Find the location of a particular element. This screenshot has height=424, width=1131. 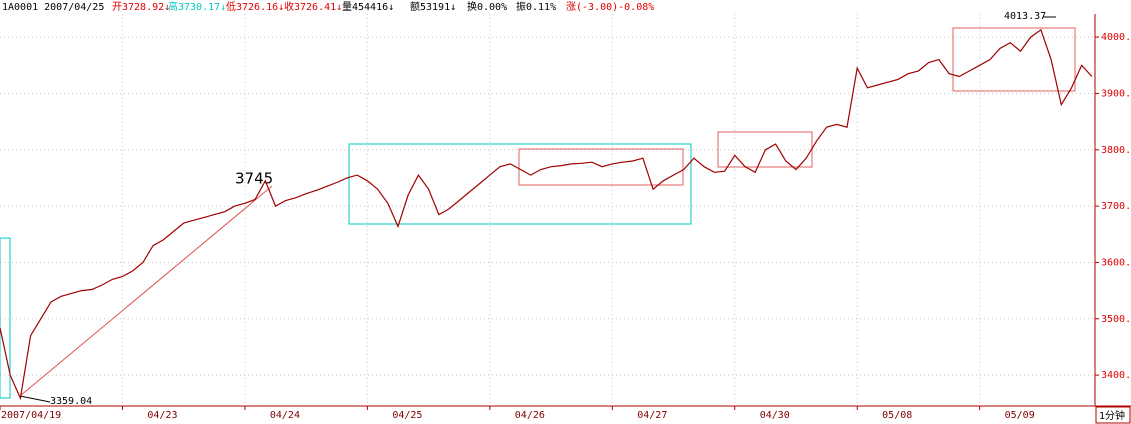

high-label: 4013.37 is located at coordinates (1025, 16).